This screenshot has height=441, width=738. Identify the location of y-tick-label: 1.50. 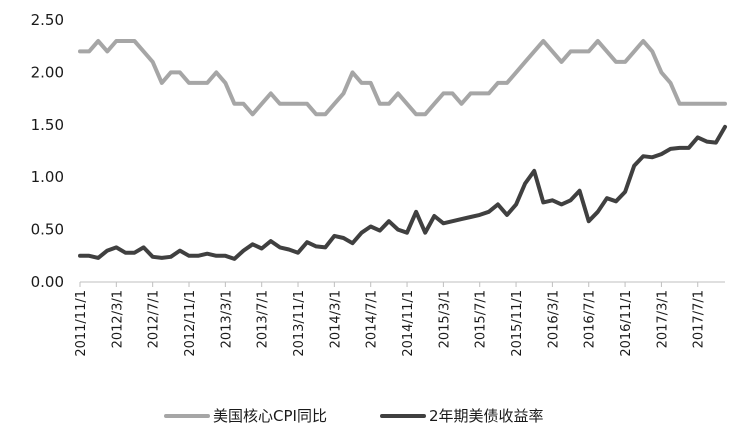
(47, 125).